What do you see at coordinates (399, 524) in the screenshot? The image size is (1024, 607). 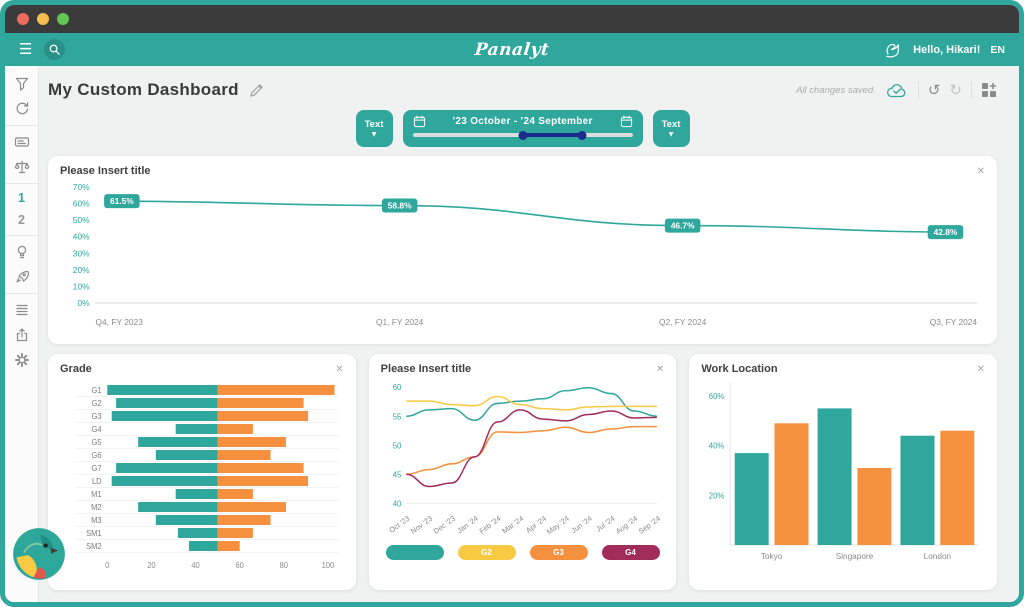 I see `svg-text: Oct '23` at bounding box center [399, 524].